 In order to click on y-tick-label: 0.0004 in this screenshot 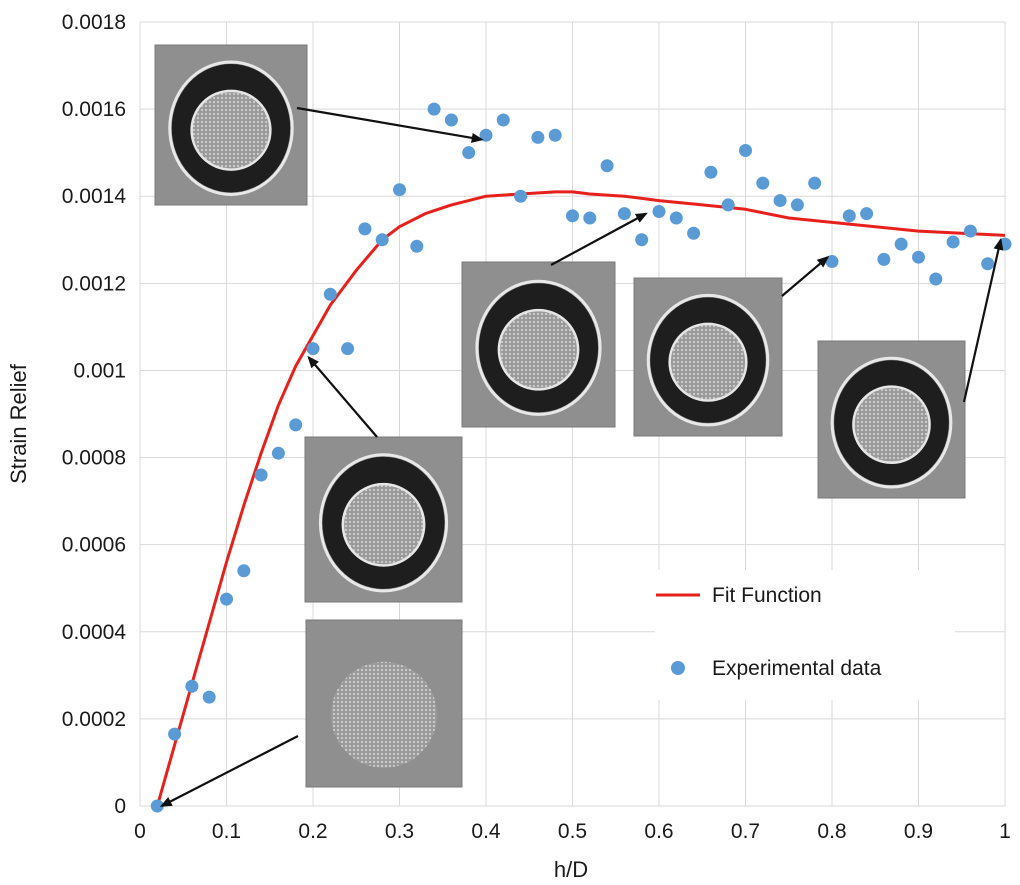, I will do `click(94, 632)`.